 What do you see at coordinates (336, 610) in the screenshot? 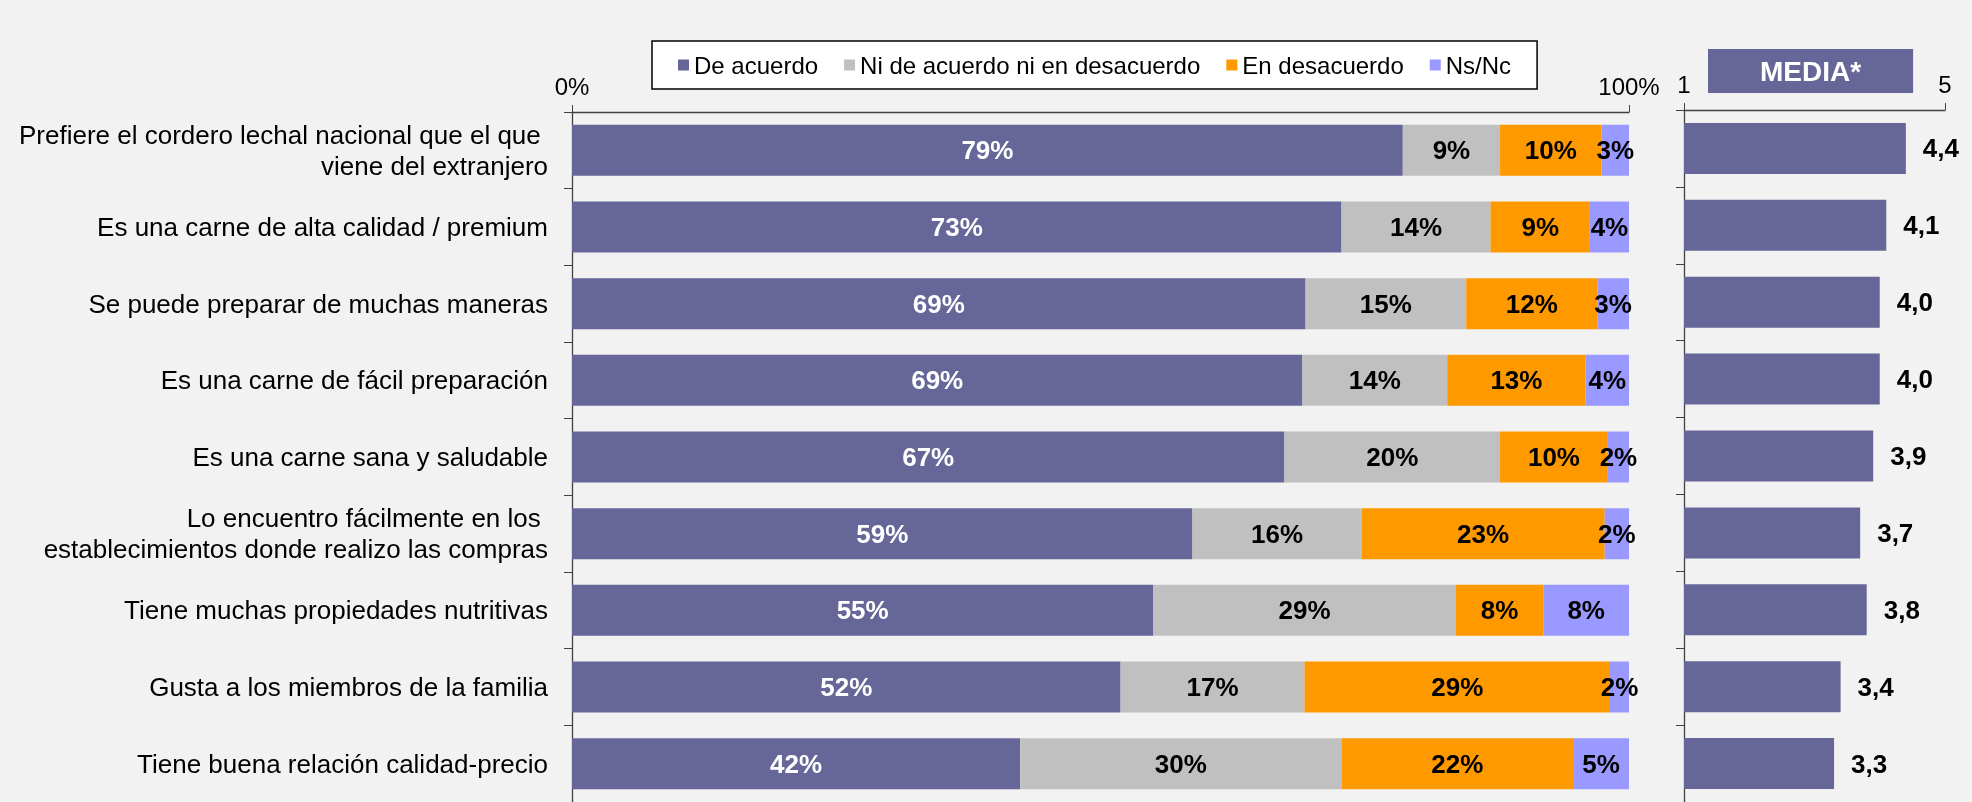
I see `y-tick-label: Tiene muchas propiedades nutritivas` at bounding box center [336, 610].